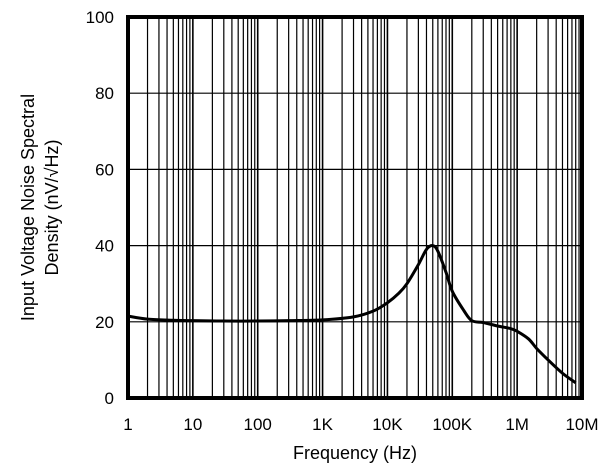 This screenshot has width=613, height=465. Describe the element at coordinates (581, 424) in the screenshot. I see `x-tick-label: 10M` at that location.